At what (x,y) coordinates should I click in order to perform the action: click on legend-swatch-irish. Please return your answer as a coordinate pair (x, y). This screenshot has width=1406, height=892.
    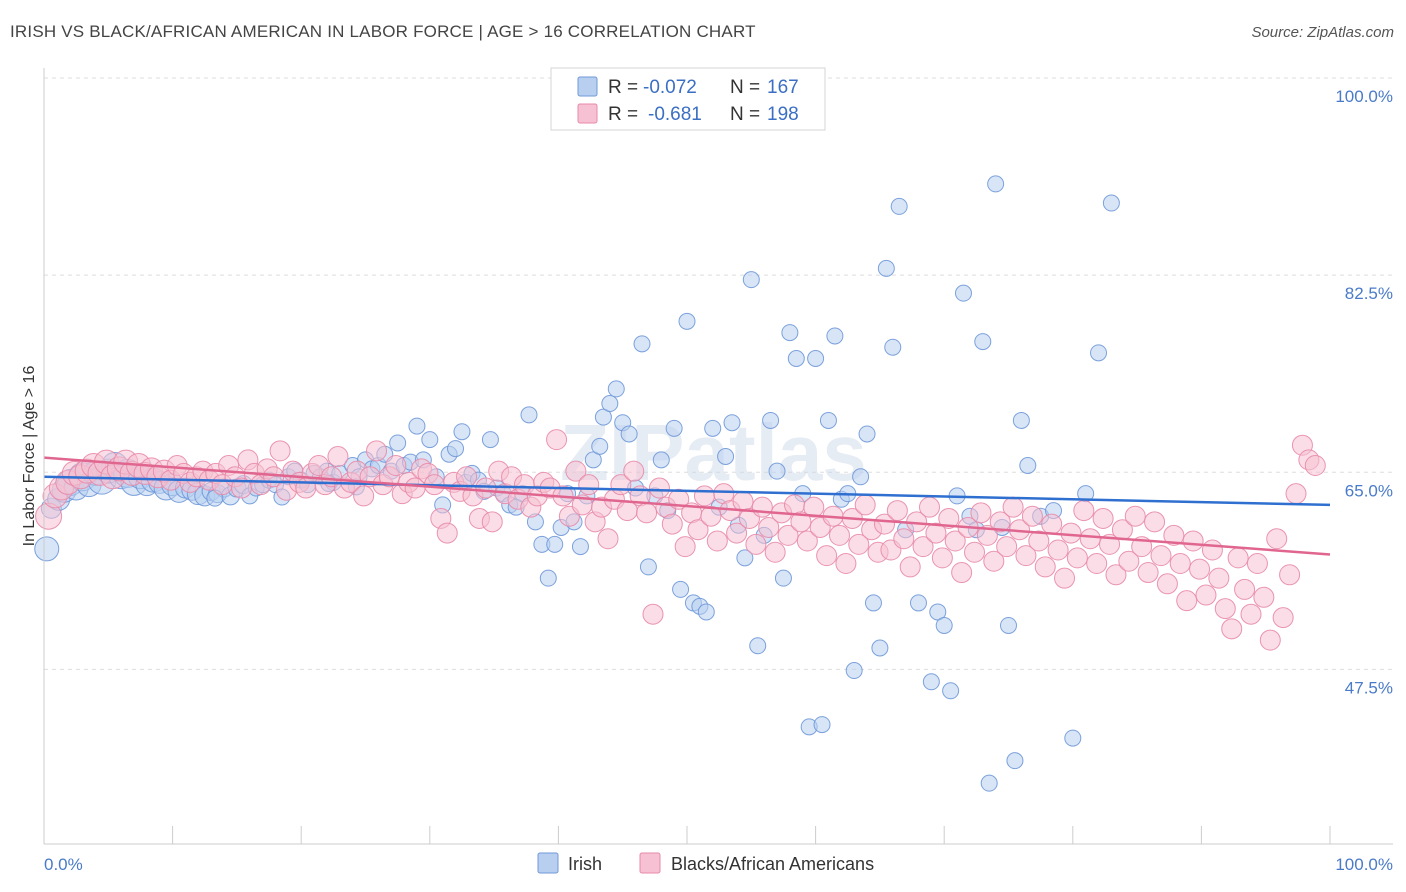
    Looking at the image, I should click on (587, 86).